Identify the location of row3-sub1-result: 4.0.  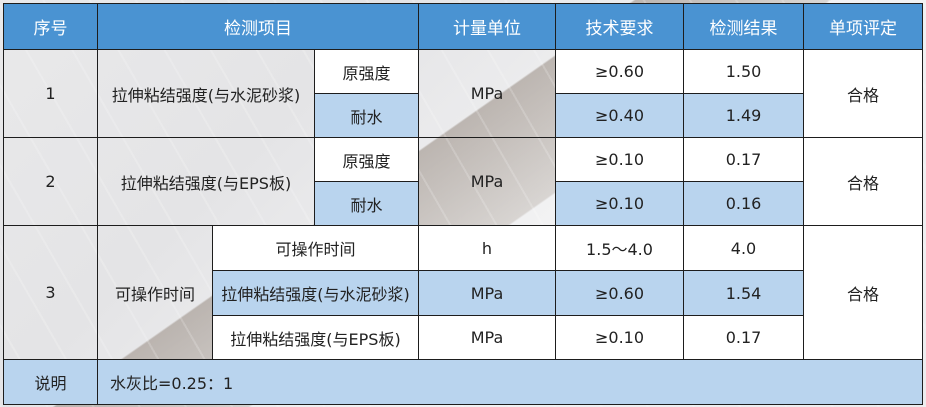
(743, 248).